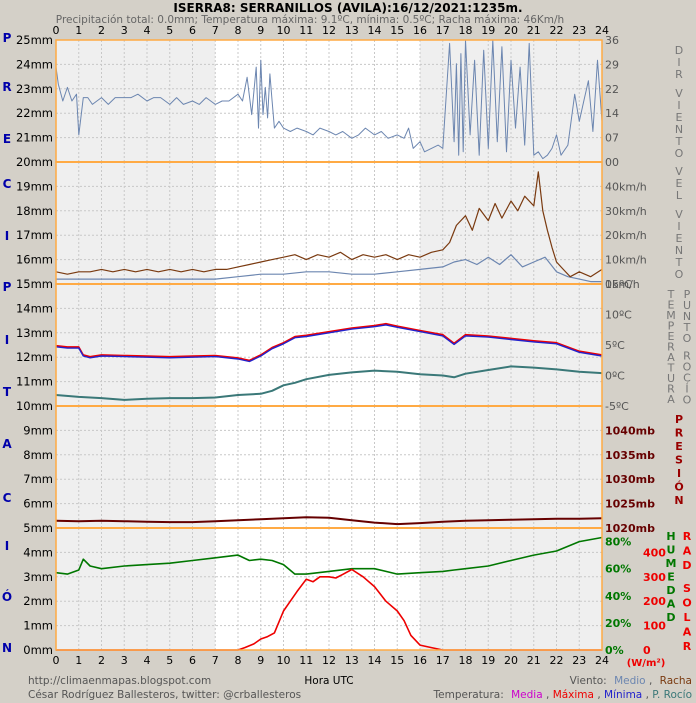 The image size is (696, 703). What do you see at coordinates (670, 536) in the screenshot?
I see `svg-text: H` at bounding box center [670, 536].